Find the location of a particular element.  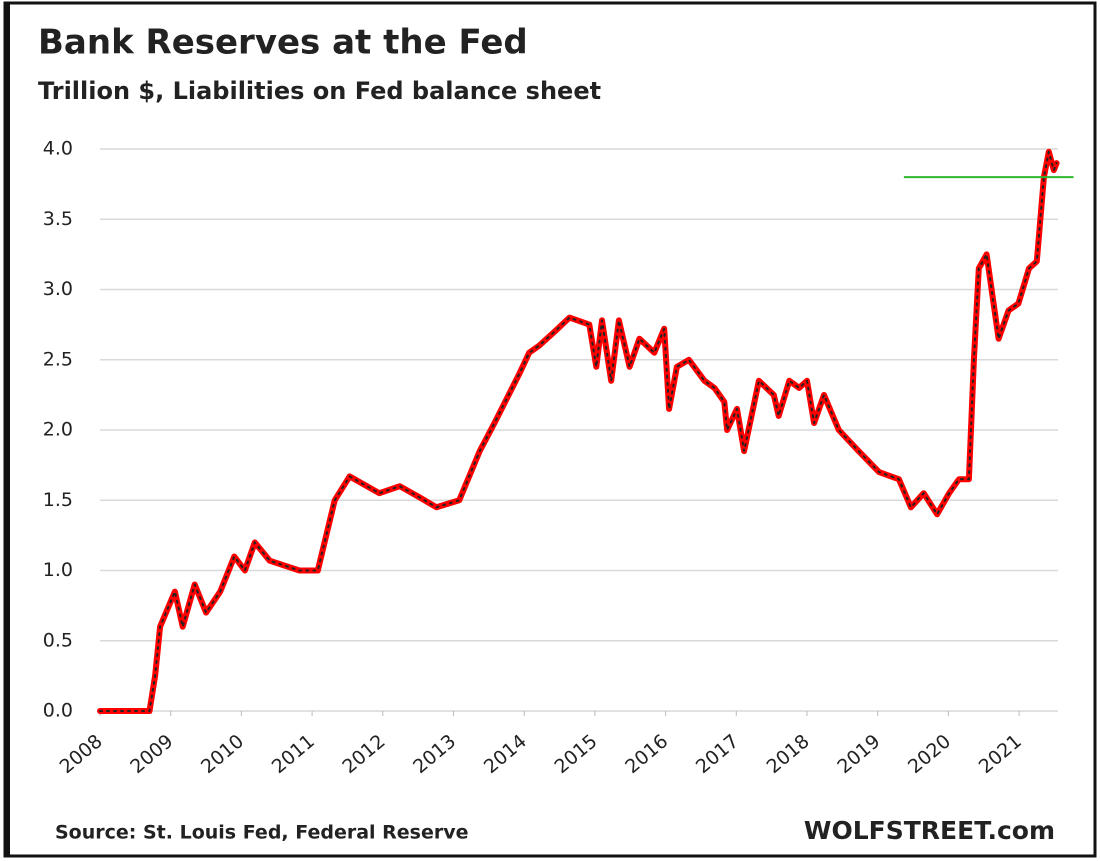

brand: WOLFSTREET.com is located at coordinates (929, 830).